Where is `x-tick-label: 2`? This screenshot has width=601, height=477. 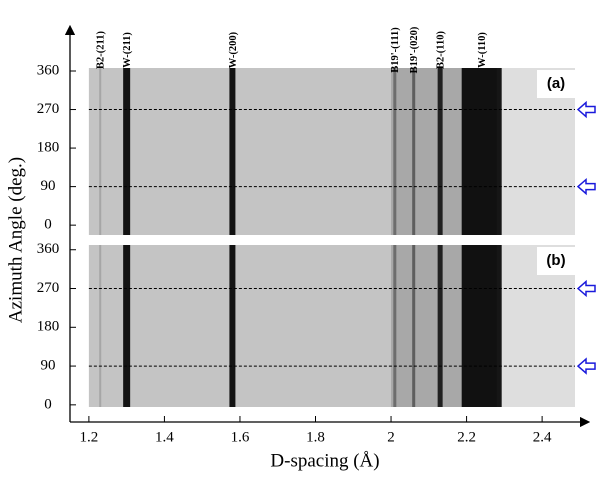 x-tick-label: 2 is located at coordinates (391, 437).